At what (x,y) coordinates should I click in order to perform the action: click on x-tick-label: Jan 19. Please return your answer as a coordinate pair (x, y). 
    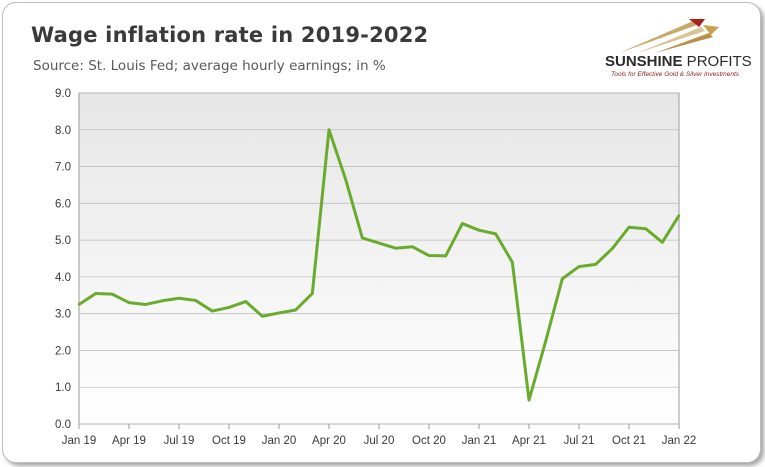
    Looking at the image, I should click on (79, 441).